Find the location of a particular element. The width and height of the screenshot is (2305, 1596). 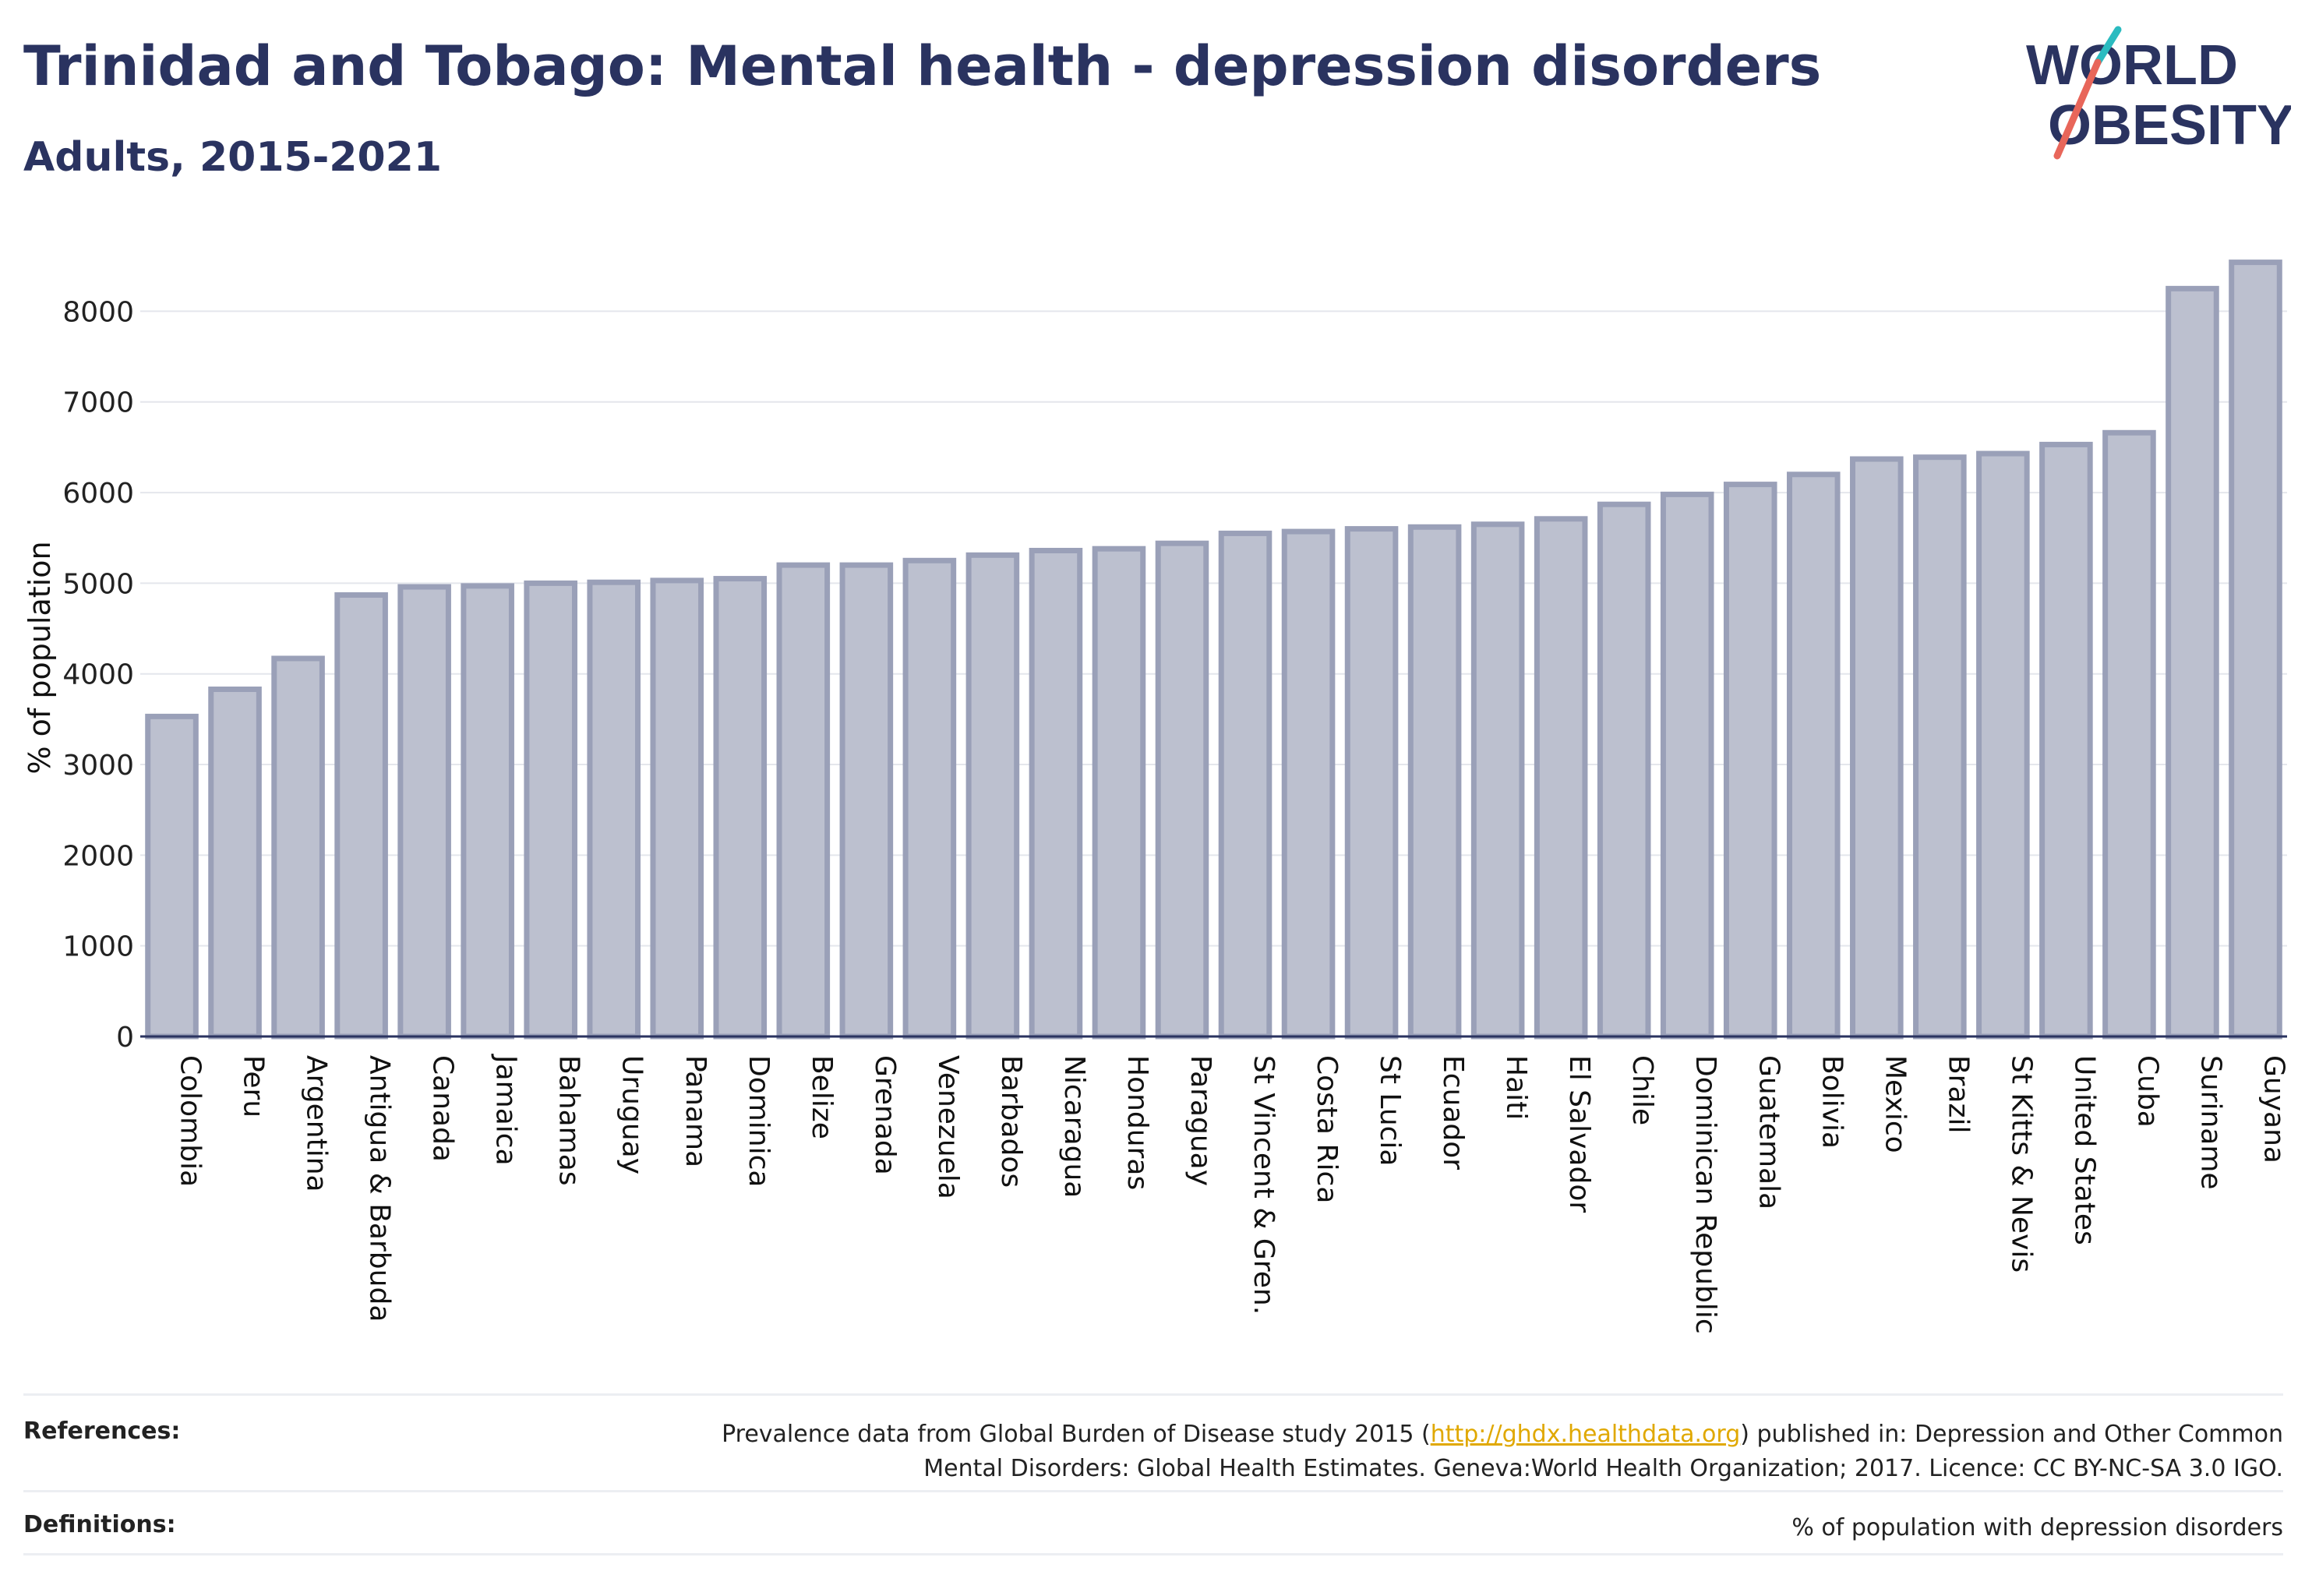

logo-line2: OBESITY is located at coordinates (2169, 125).